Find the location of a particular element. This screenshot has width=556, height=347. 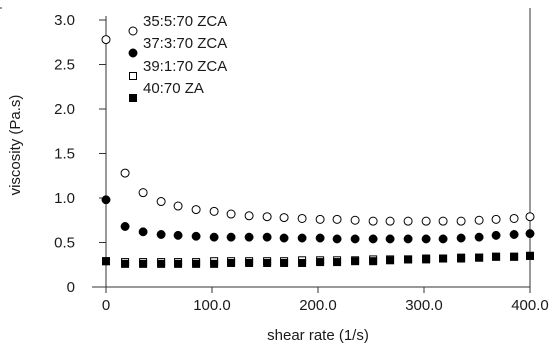

y-tick-label: 0 is located at coordinates (71, 287).